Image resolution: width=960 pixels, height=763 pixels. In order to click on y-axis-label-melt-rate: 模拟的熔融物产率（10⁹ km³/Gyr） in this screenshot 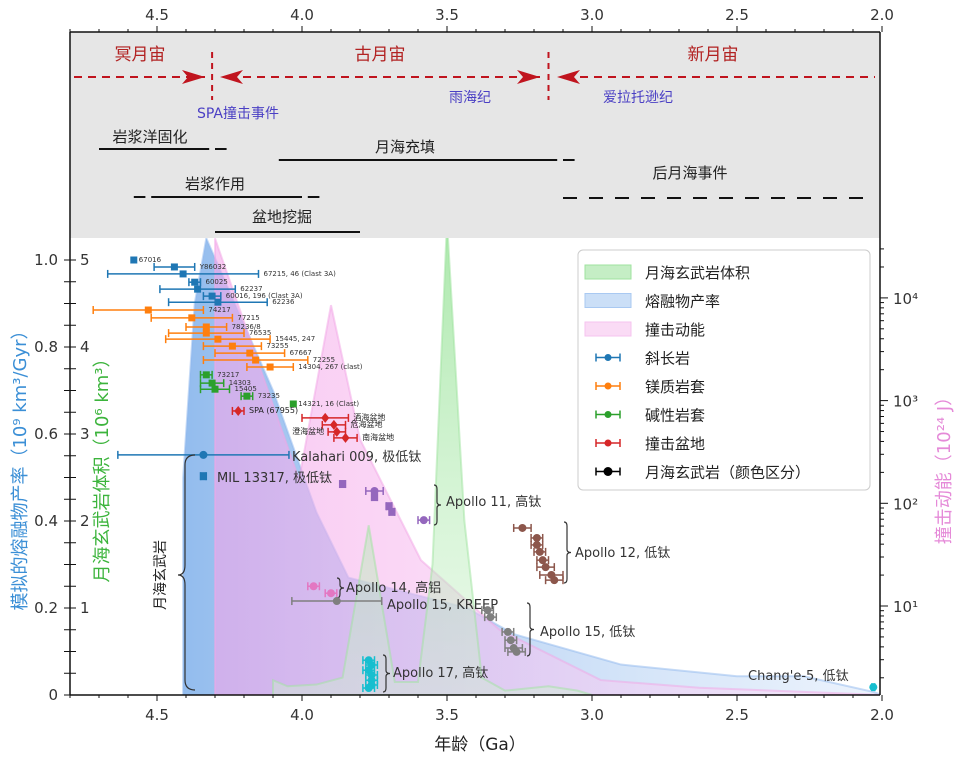, I will do `click(20, 465)`.